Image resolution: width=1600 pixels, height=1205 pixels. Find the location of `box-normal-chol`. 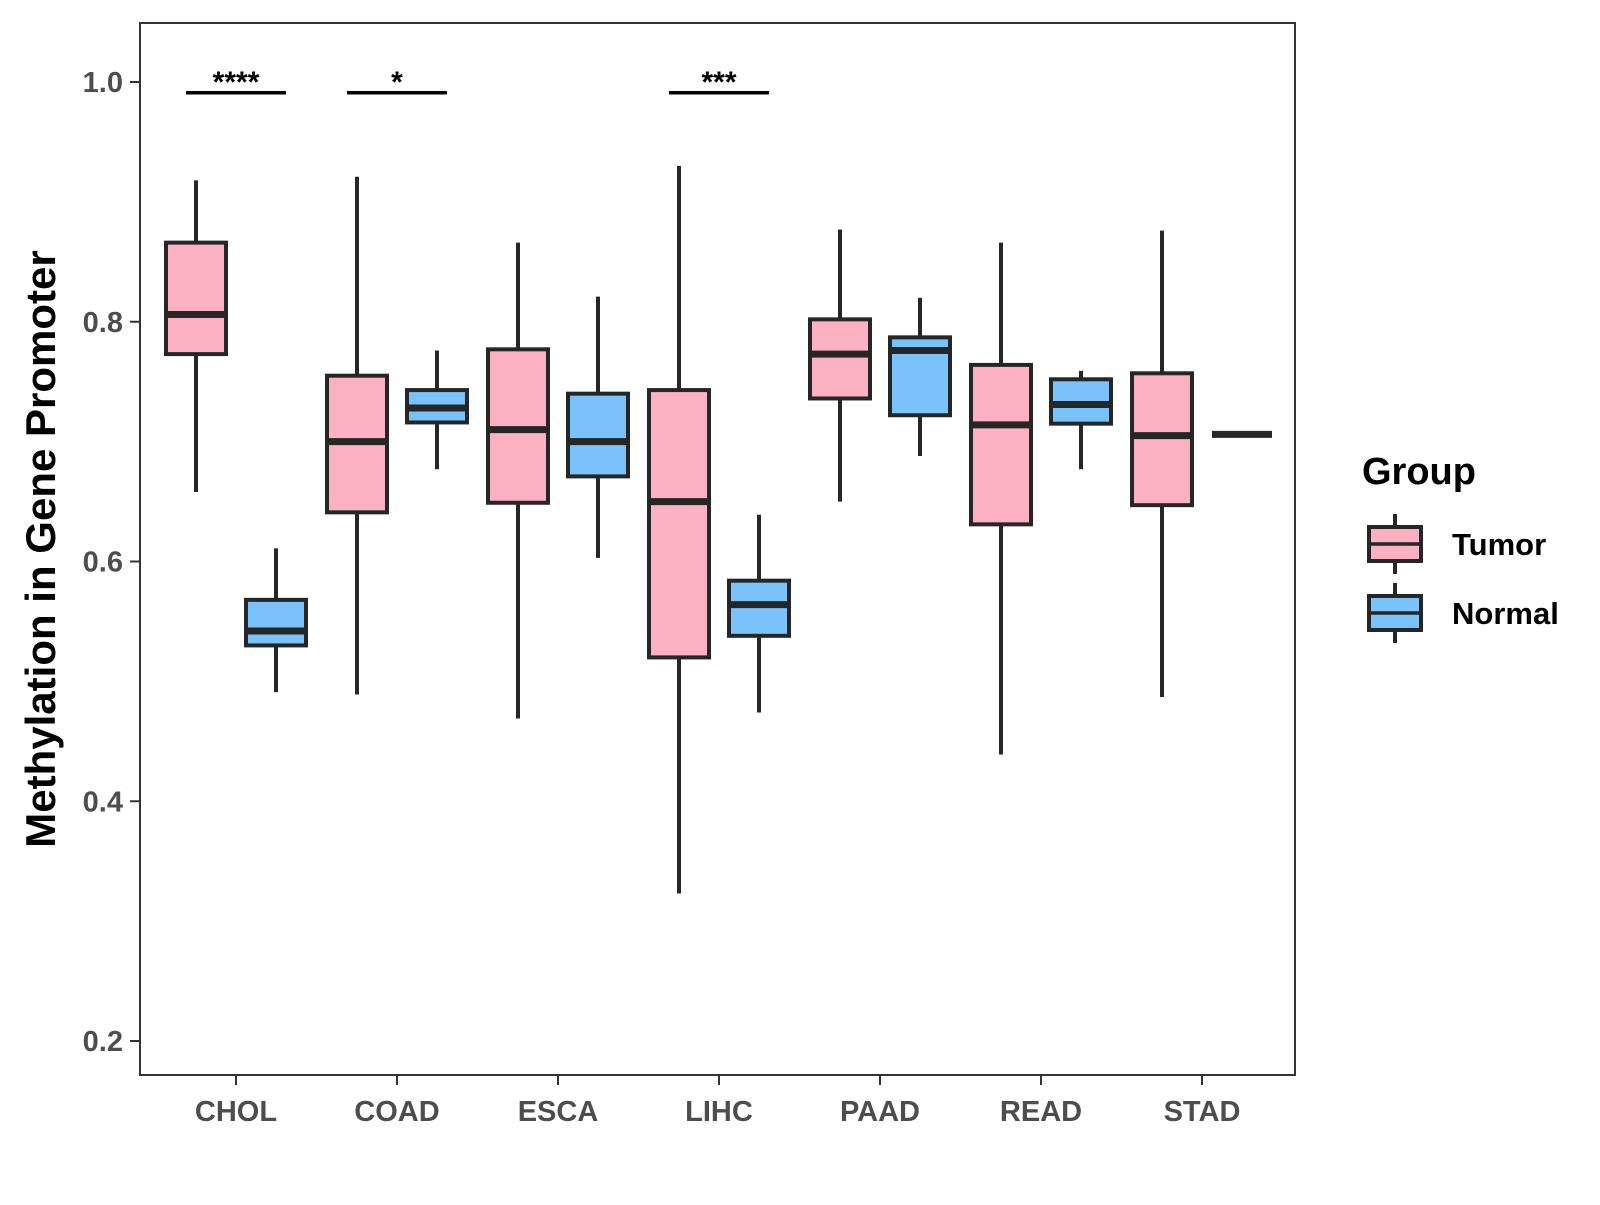

box-normal-chol is located at coordinates (276, 620).